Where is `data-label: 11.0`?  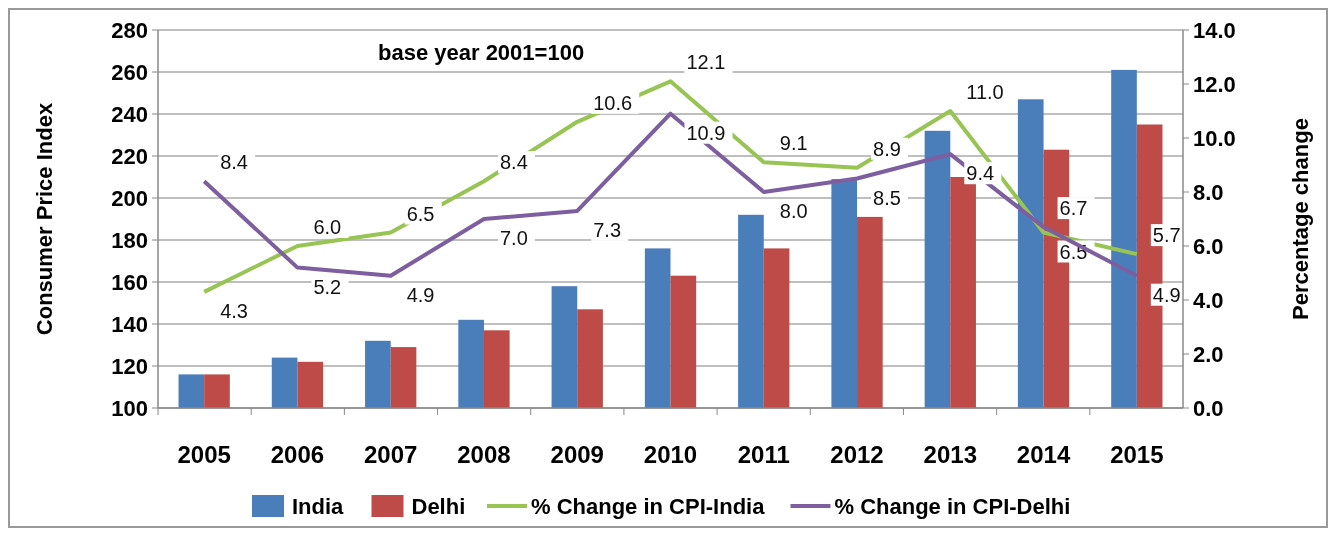 data-label: 11.0 is located at coordinates (985, 92).